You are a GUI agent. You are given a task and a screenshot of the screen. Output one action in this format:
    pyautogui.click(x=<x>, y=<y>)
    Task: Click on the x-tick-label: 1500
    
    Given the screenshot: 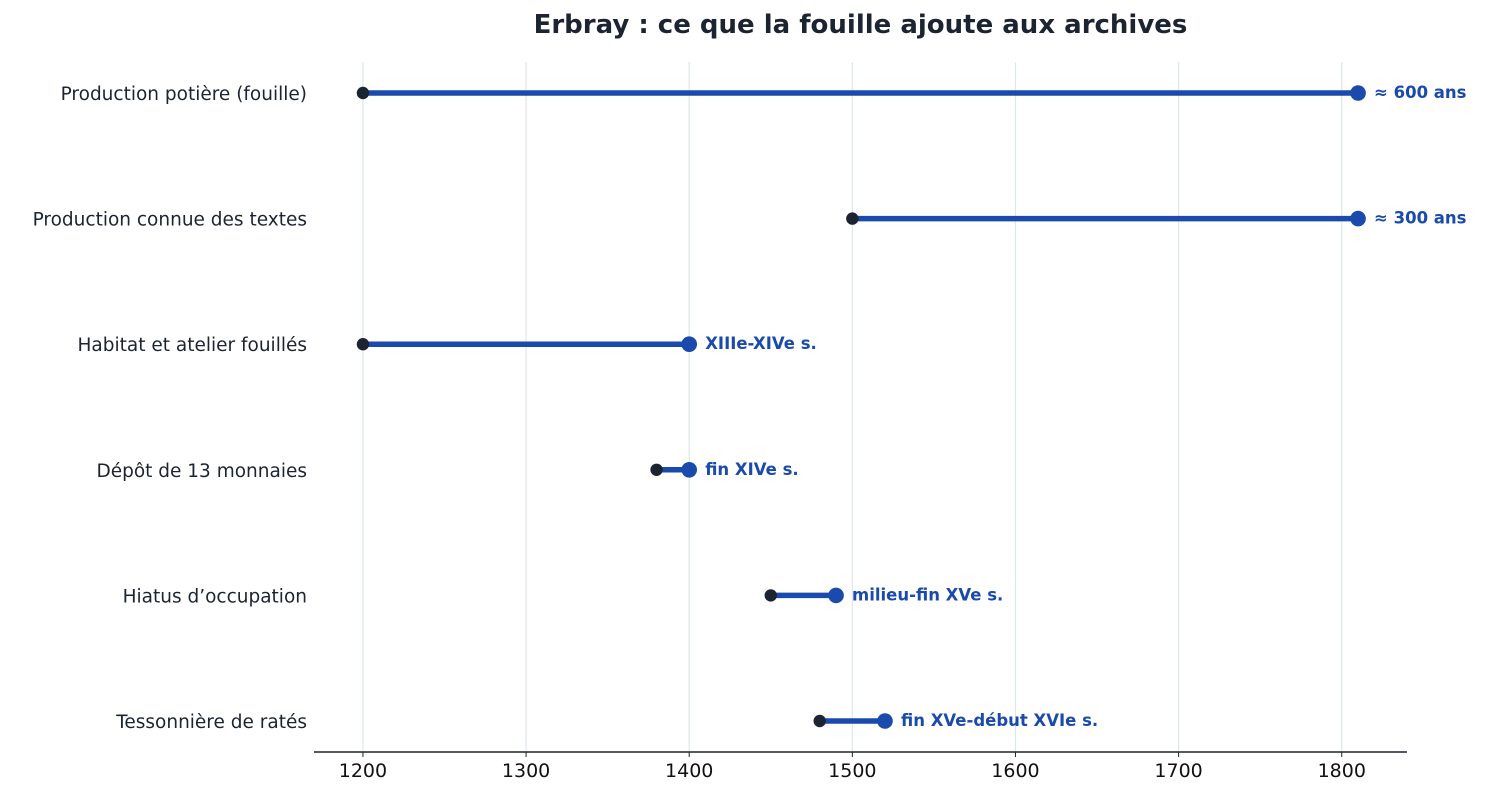 What is the action you would take?
    pyautogui.click(x=852, y=771)
    